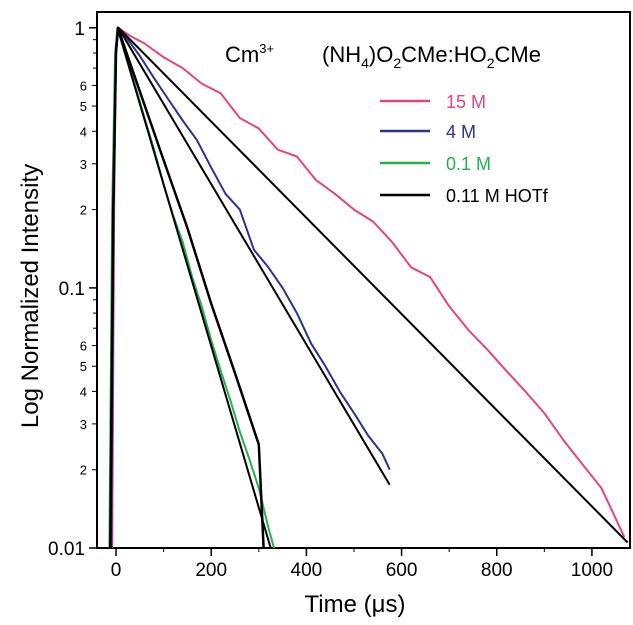 This screenshot has width=633, height=625. I want to click on medium-sub2: 2, so click(397, 63).